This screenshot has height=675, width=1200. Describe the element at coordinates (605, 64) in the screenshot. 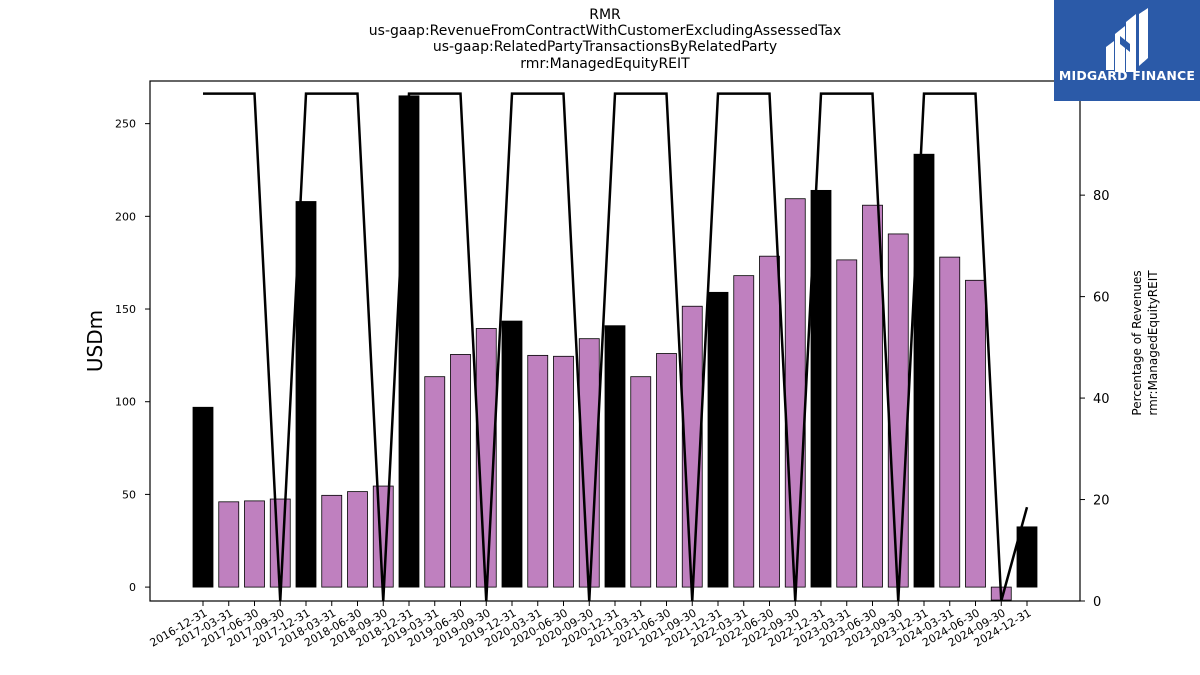

I see `chart-title-line-4: rmr:ManagedEquityREIT` at that location.